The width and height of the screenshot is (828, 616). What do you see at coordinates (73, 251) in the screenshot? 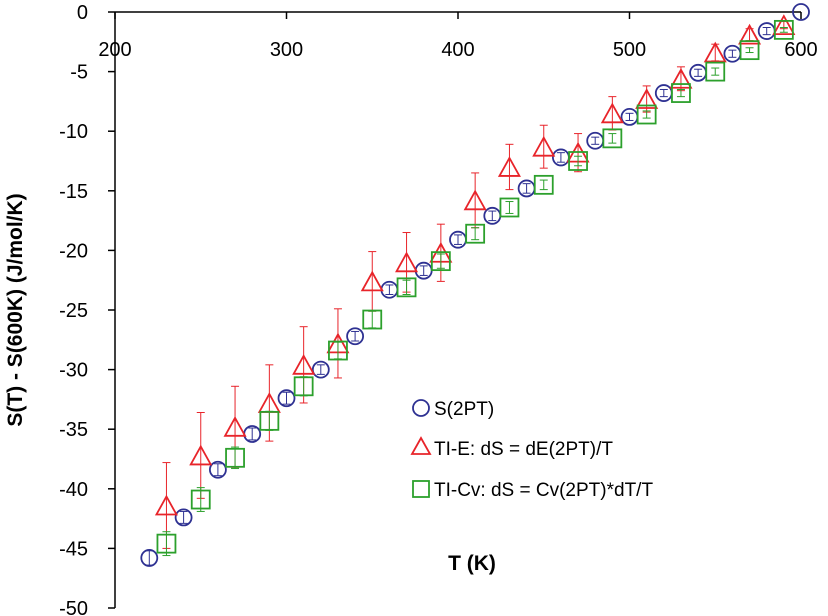
I see `y-tick-label: -20` at bounding box center [73, 251].